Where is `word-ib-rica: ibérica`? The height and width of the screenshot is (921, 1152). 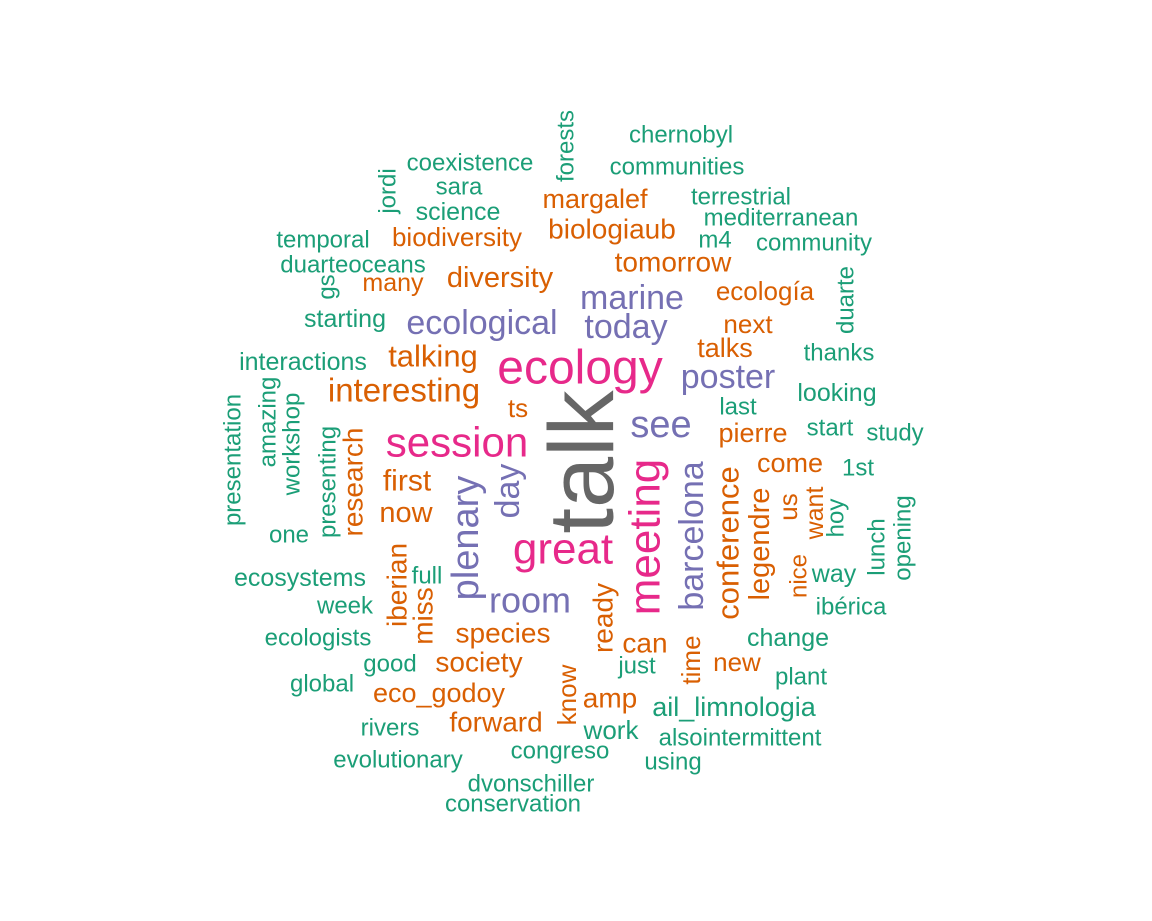
word-ib-rica: ibérica is located at coordinates (851, 607).